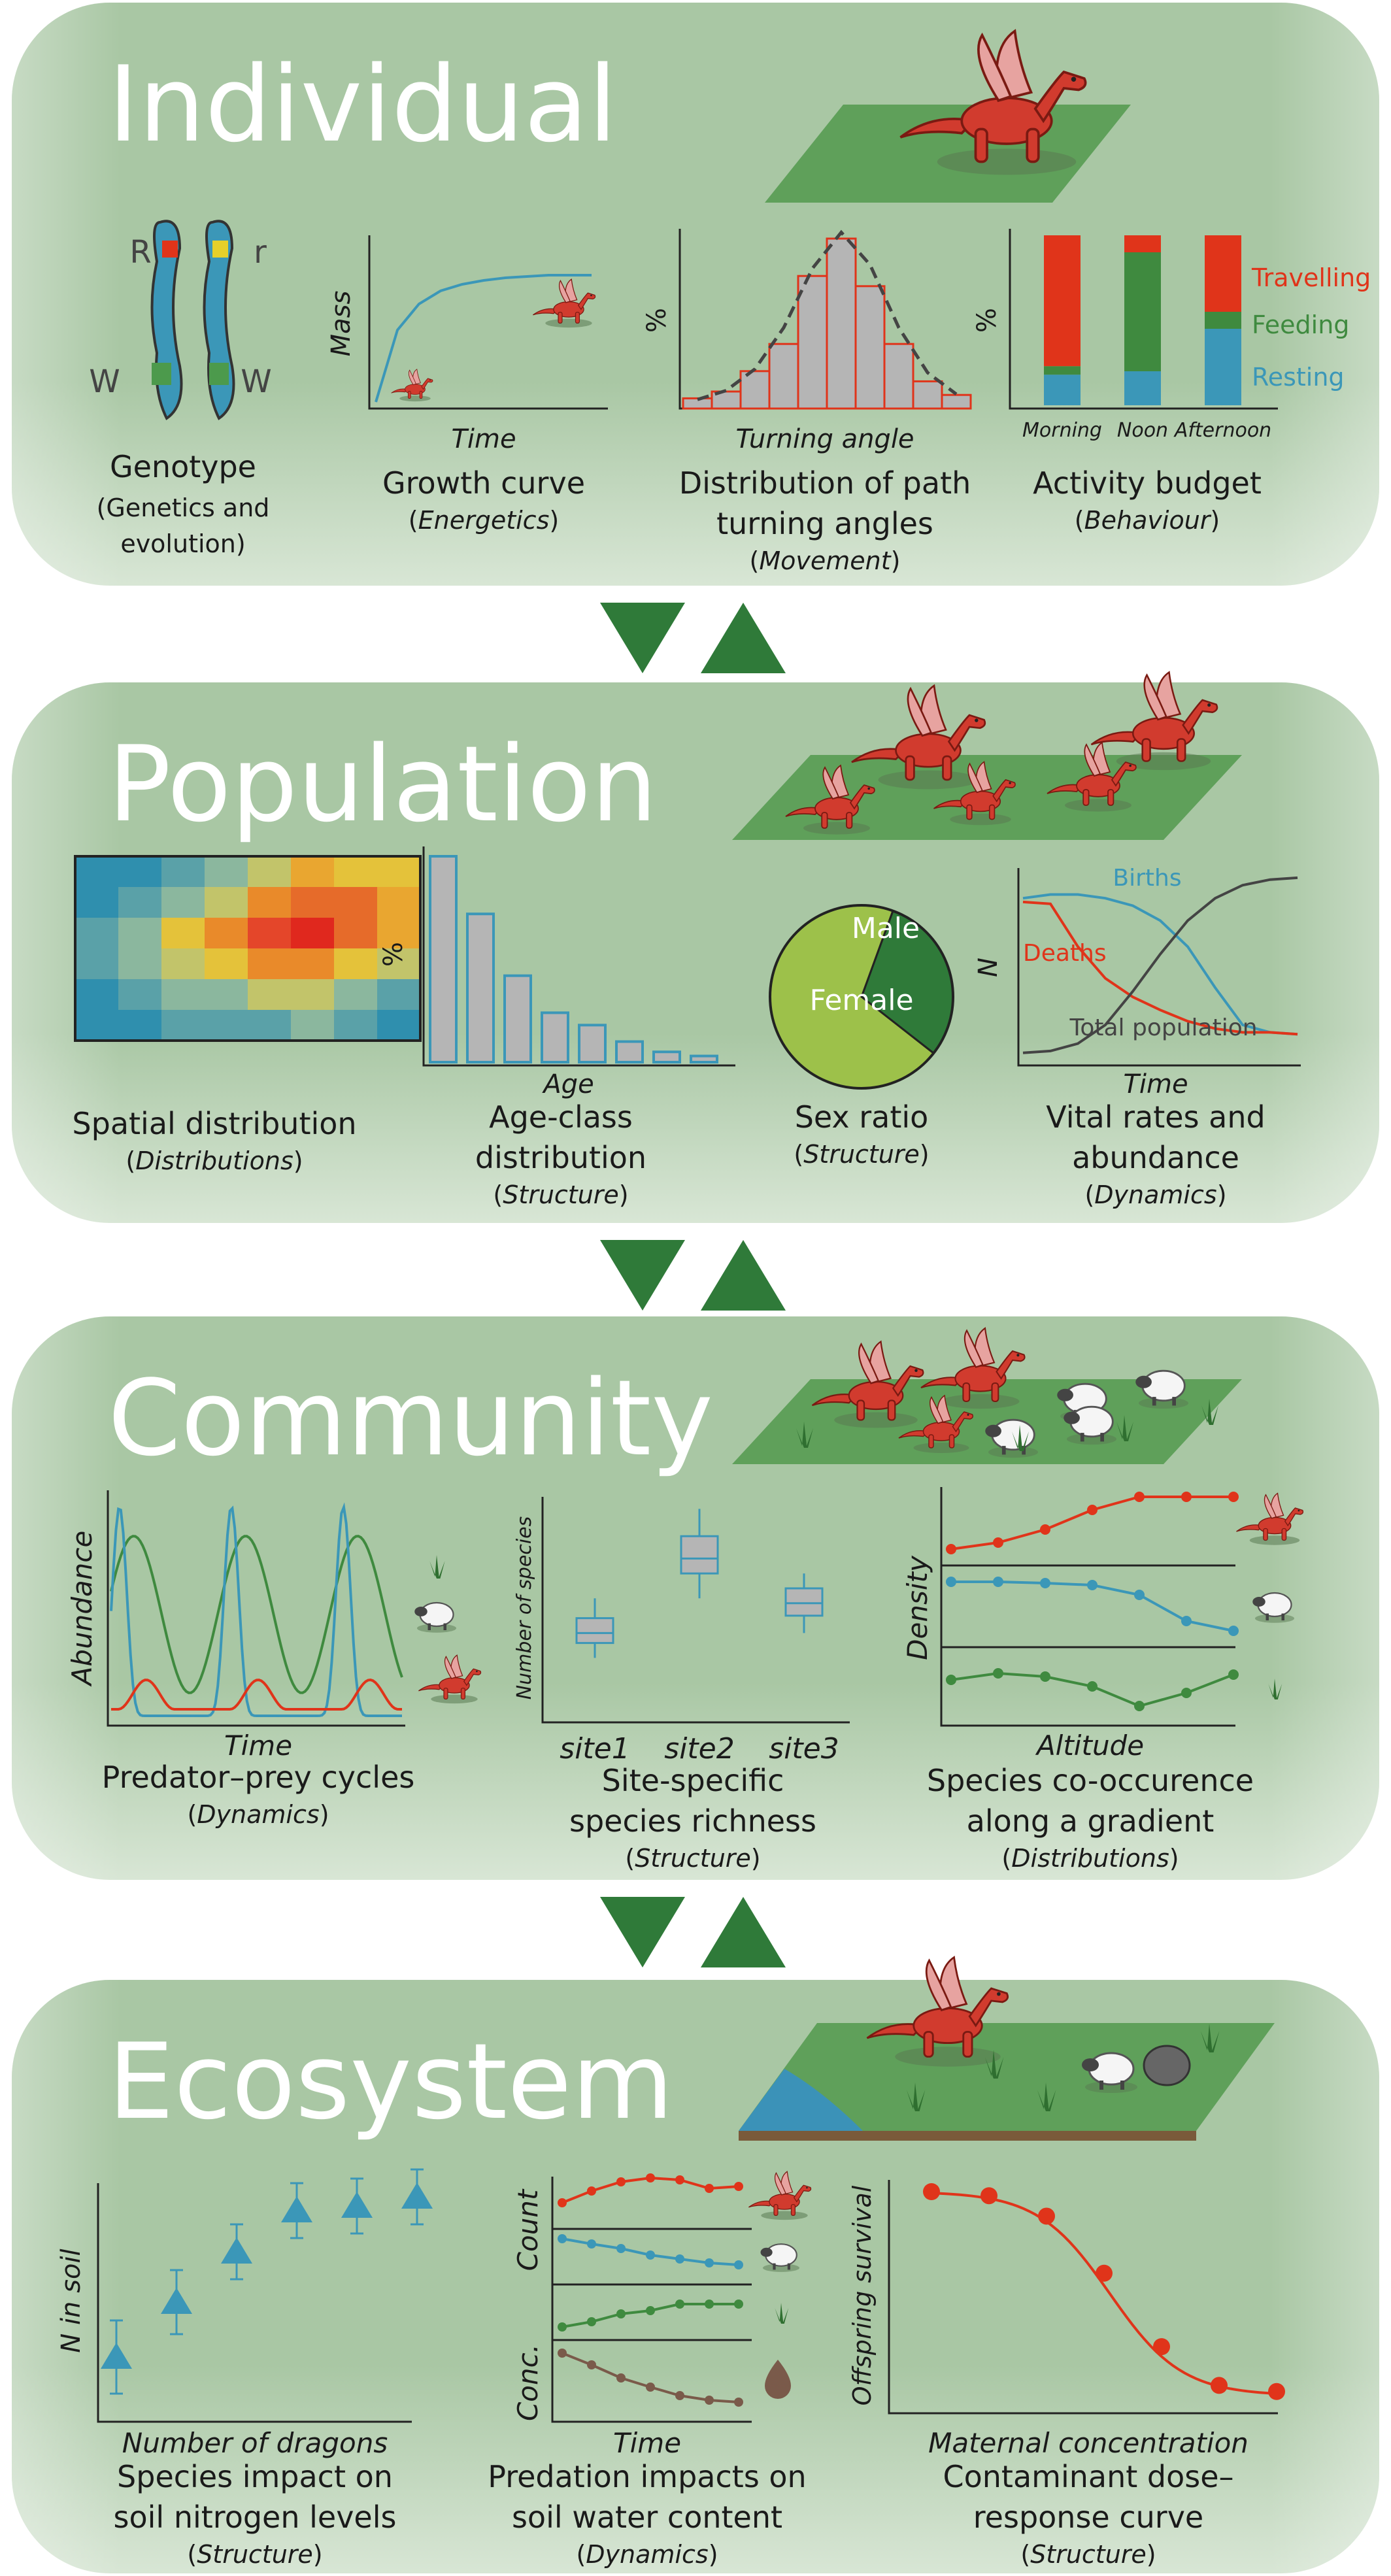 The height and width of the screenshot is (2576, 1391). Describe the element at coordinates (967, 2136) in the screenshot. I see `ground-edge` at that location.